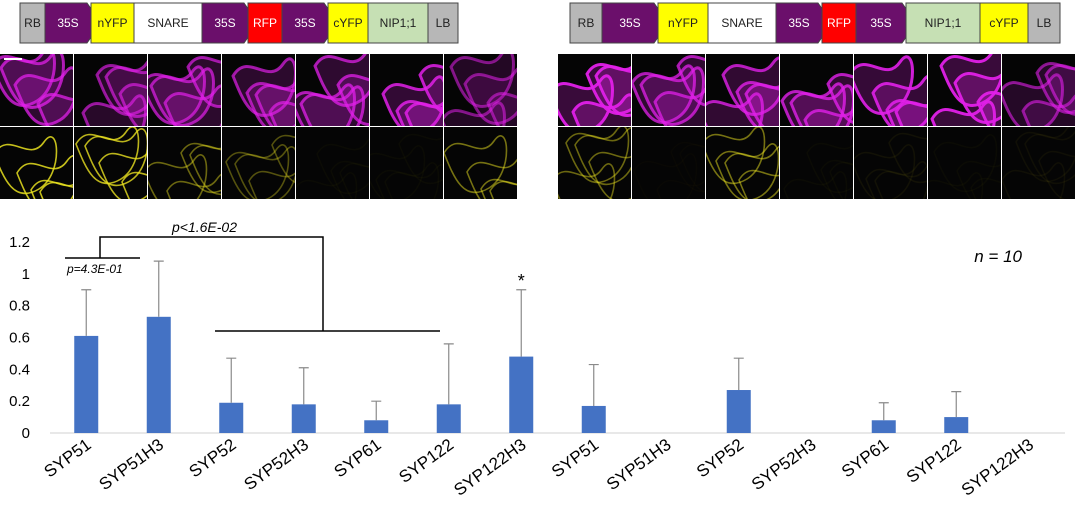 The image size is (1084, 526). What do you see at coordinates (815, 23) in the screenshot?
I see `construct-right: RB 35S nYFP SNARE 35S RFP 35S NIP1;1 cYFP LB` at bounding box center [815, 23].